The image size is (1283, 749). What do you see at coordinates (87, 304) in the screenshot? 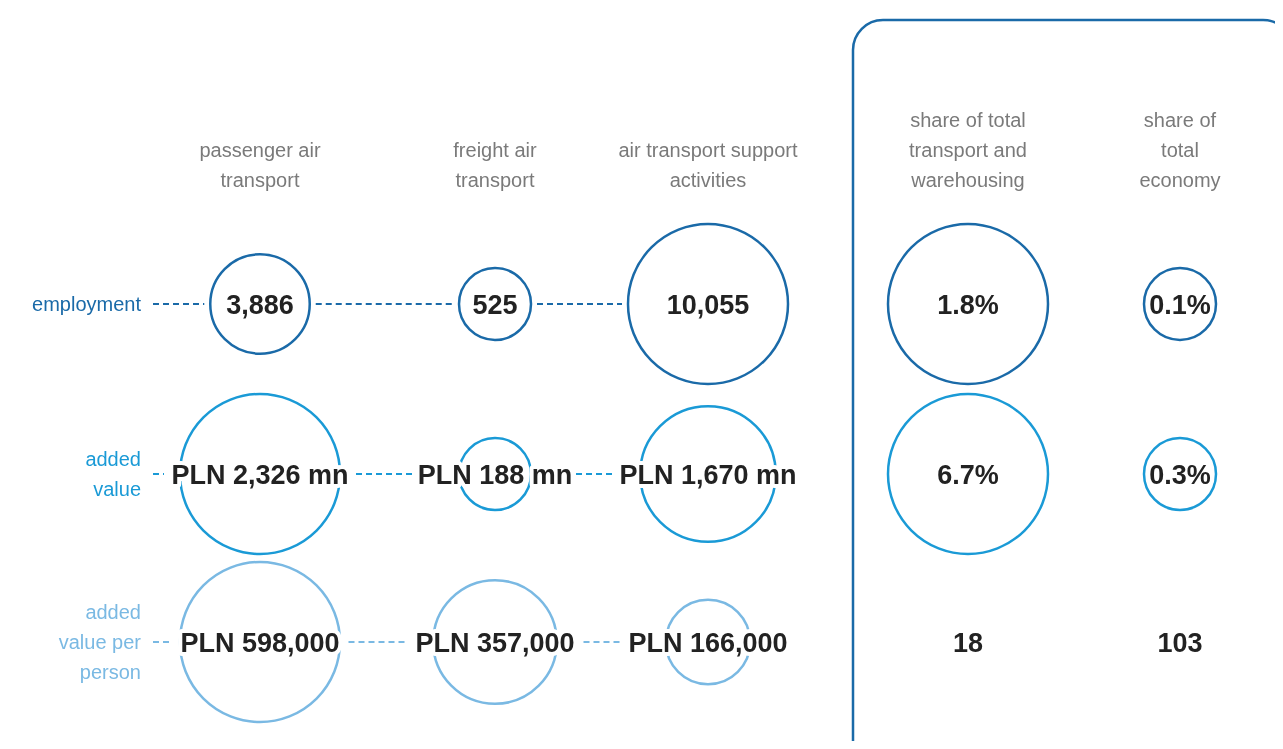
I see `legend-label: employment` at bounding box center [87, 304].